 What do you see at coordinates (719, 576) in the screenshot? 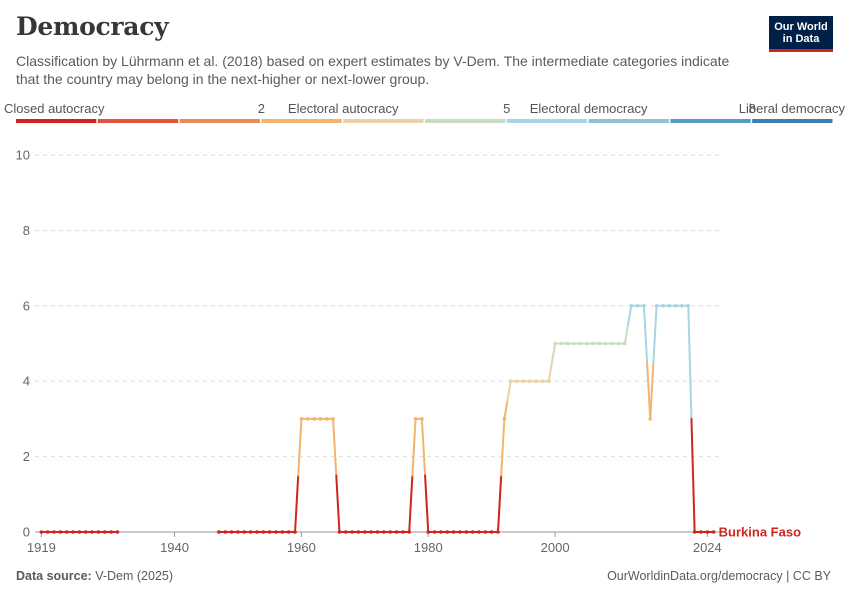
I see `footer-url: OurWorldinData.org/democracy | CC BY` at bounding box center [719, 576].